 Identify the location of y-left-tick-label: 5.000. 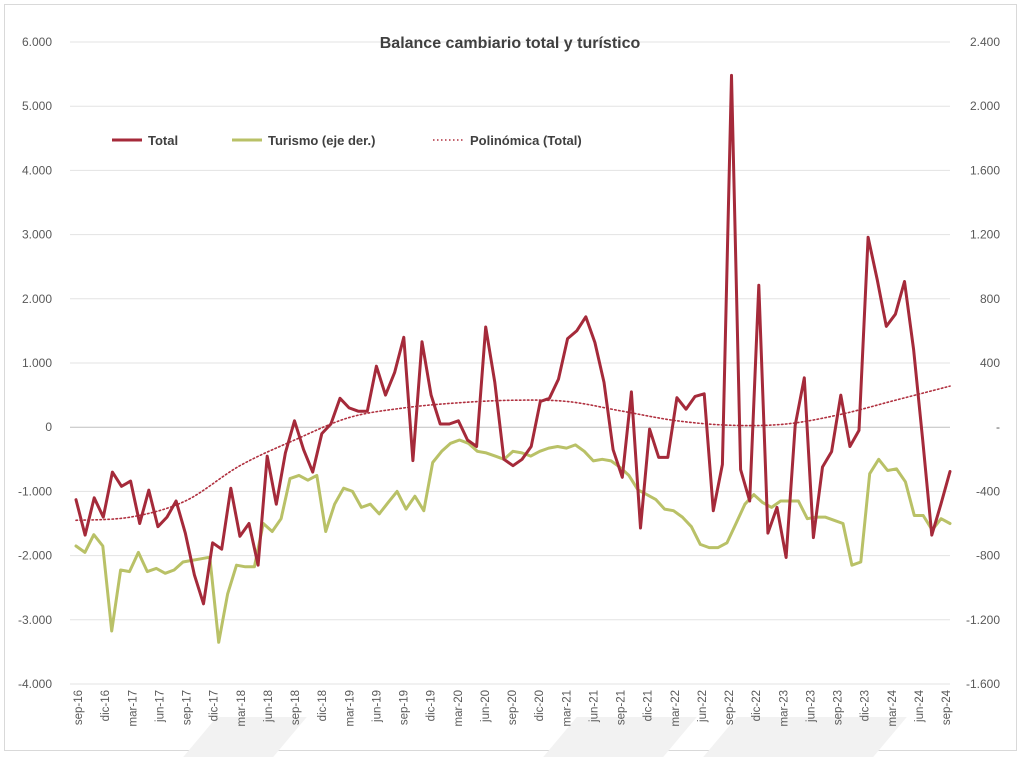
(37, 106).